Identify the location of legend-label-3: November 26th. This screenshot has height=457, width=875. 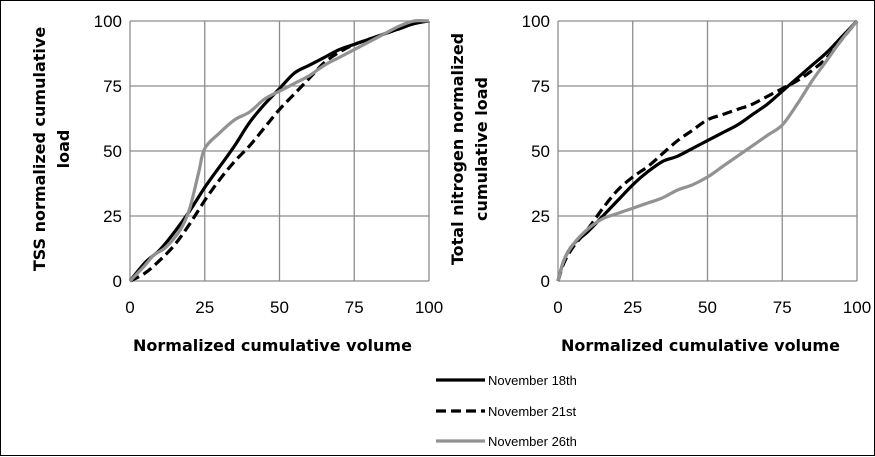
(532, 441).